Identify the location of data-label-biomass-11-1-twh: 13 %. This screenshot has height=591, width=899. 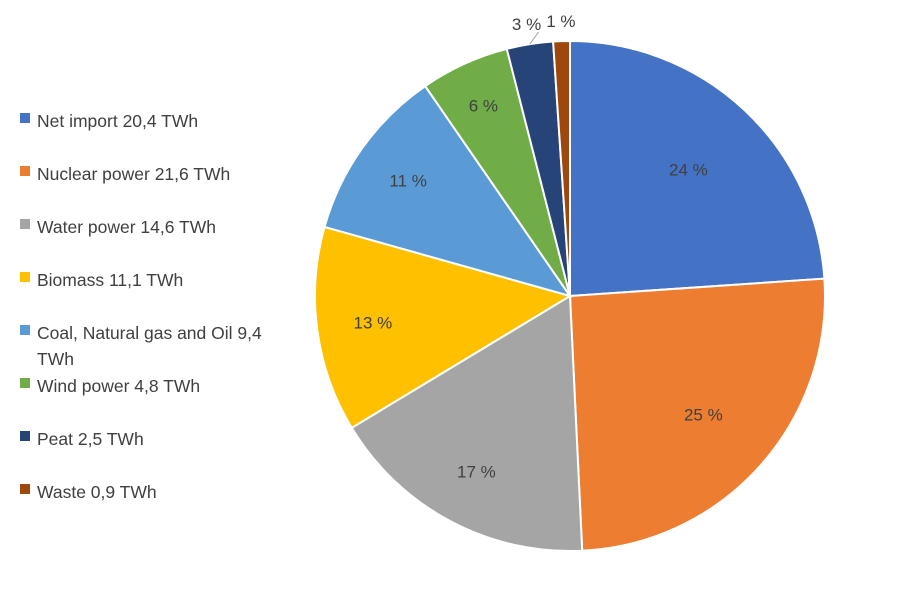
(373, 323).